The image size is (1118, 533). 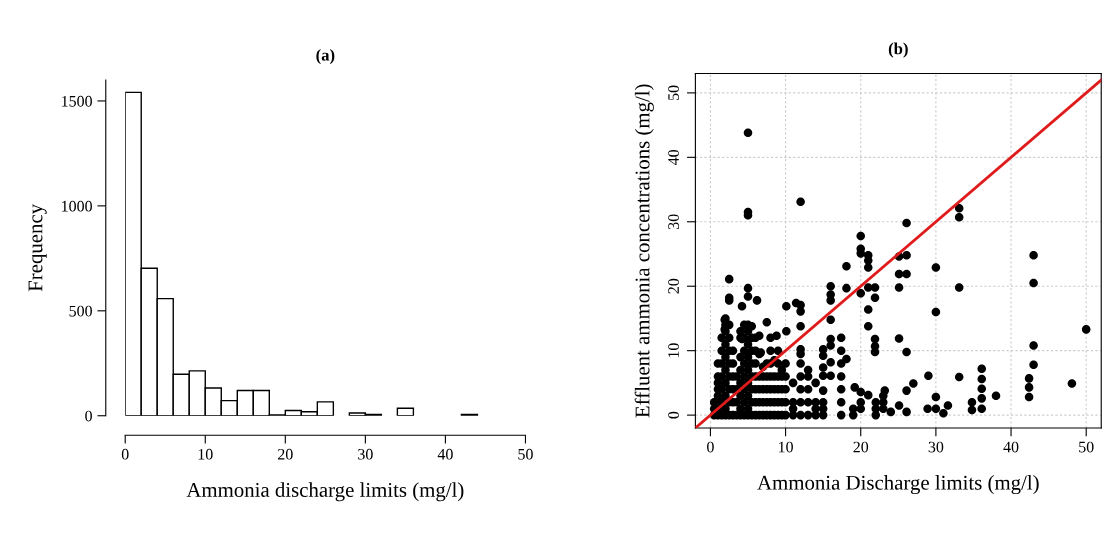 What do you see at coordinates (37, 247) in the screenshot?
I see `y-axis-title: Frequency` at bounding box center [37, 247].